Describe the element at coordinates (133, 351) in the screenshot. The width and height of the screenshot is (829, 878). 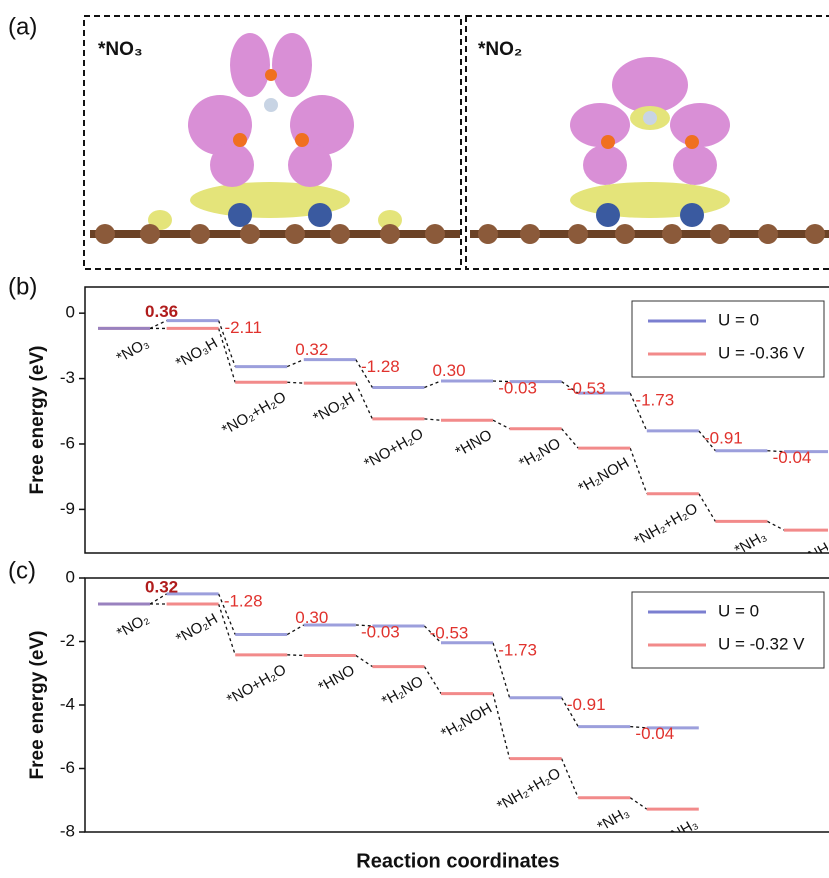
I see `state-label: *NO₃` at that location.